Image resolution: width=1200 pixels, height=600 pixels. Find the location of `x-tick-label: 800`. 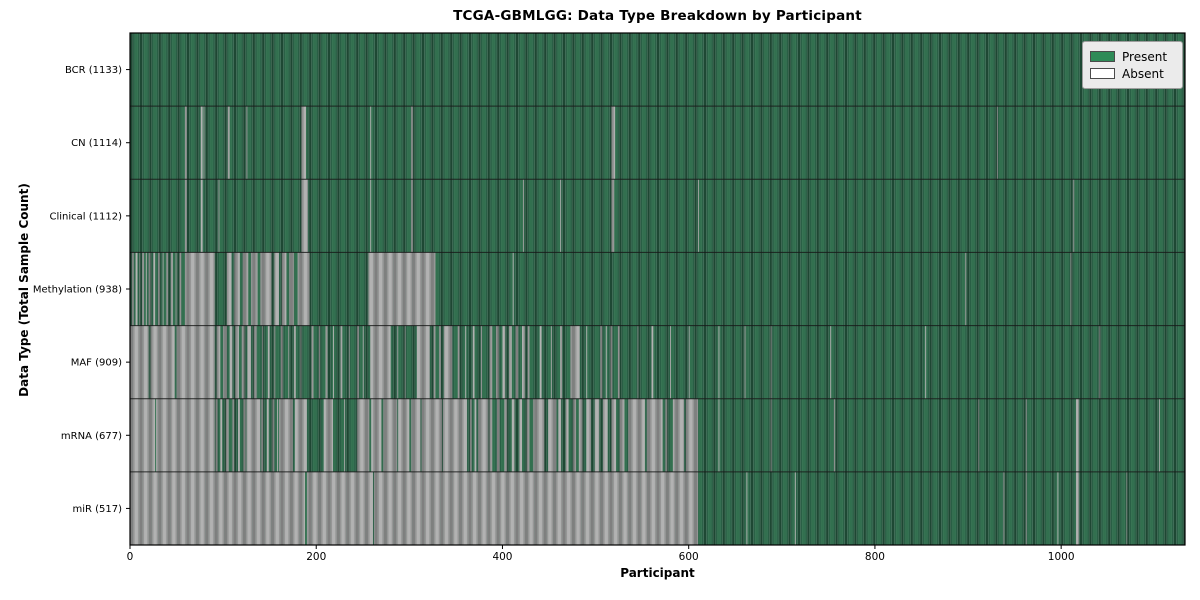

x-tick-label: 800 is located at coordinates (875, 557).